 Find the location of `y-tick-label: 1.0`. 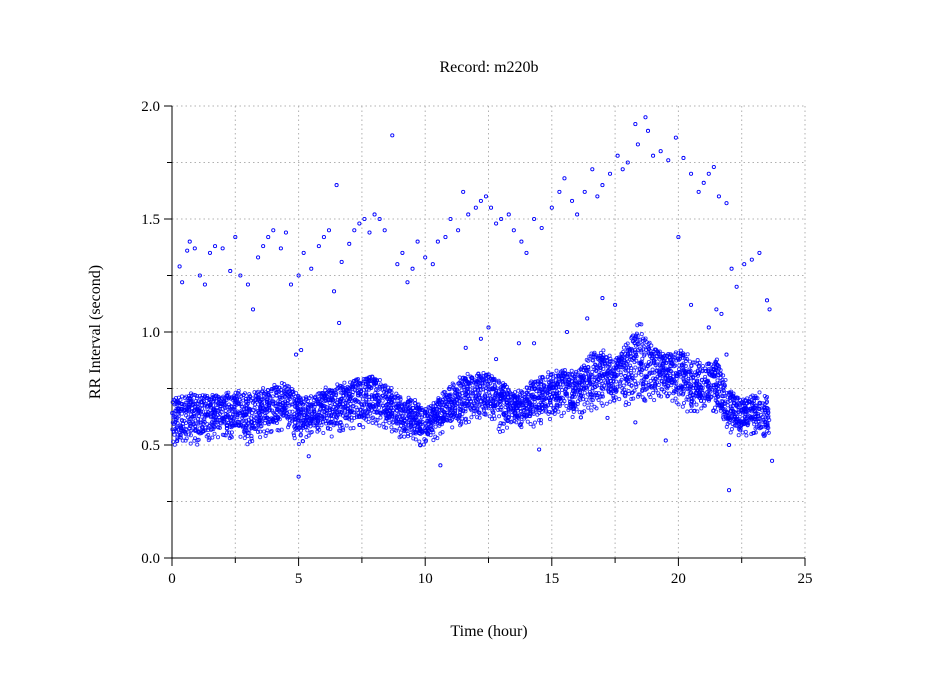

y-tick-label: 1.0 is located at coordinates (150, 333).